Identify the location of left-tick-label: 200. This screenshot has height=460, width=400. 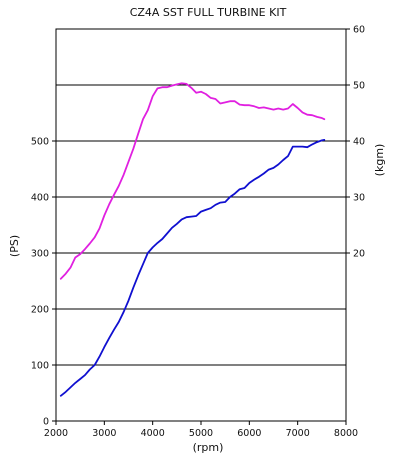
(40, 310).